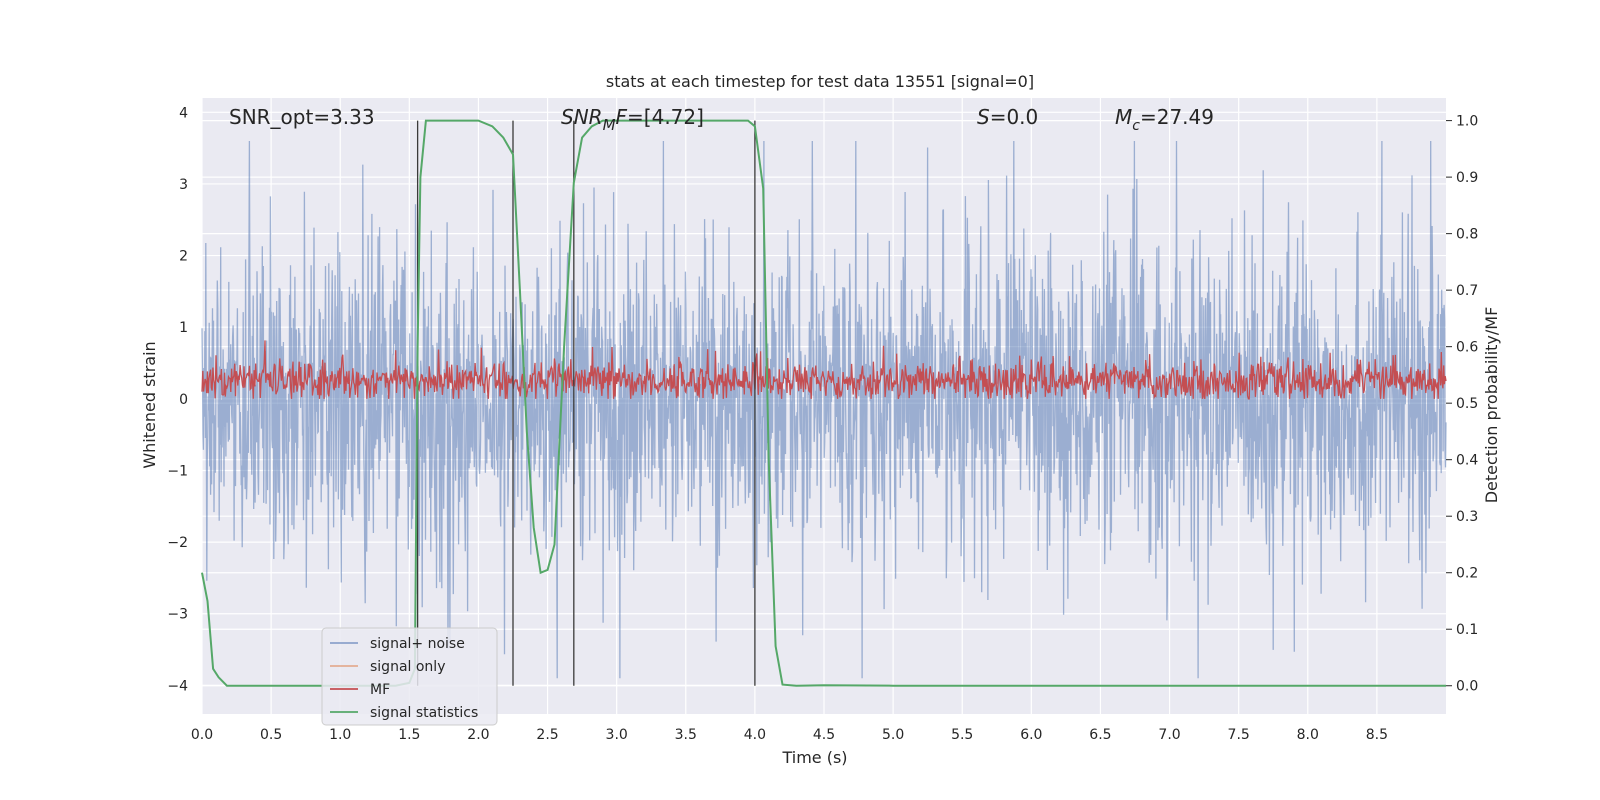 This screenshot has width=1600, height=800. What do you see at coordinates (302, 117) in the screenshot?
I see `annotation-snr-opt: SNR_opt=3.33` at bounding box center [302, 117].